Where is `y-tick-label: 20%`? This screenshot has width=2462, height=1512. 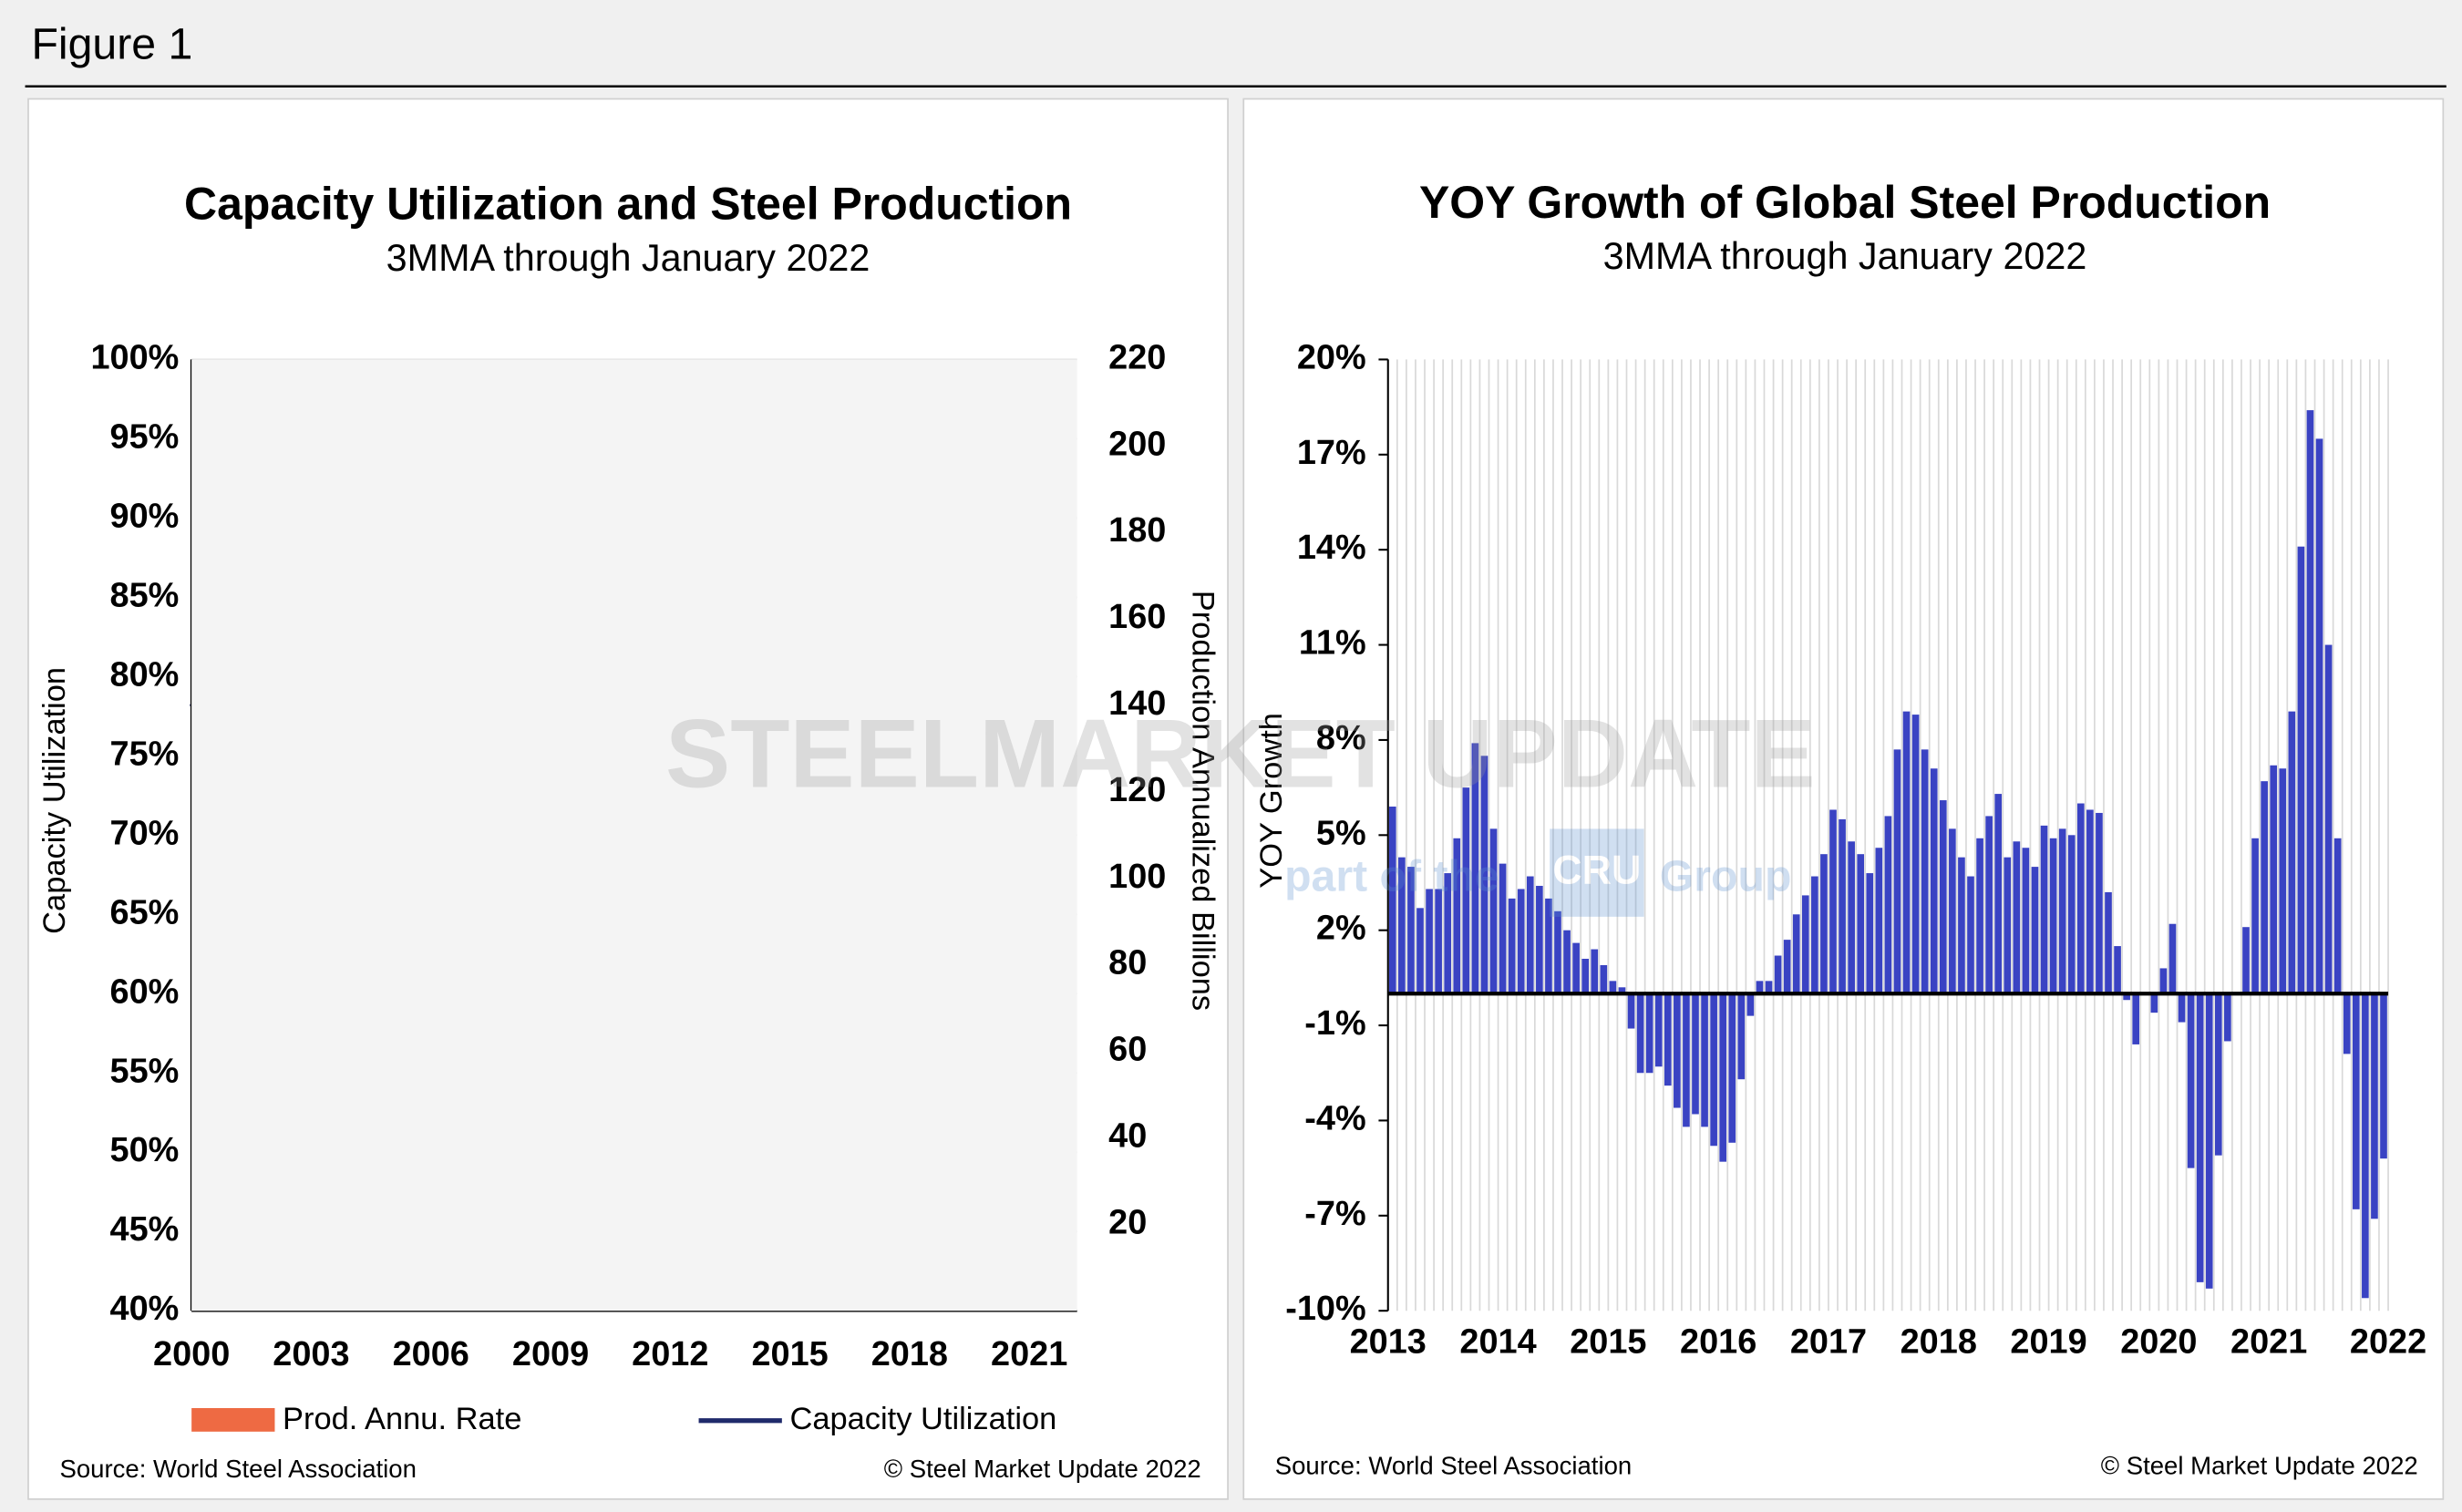 y-tick-label: 20% is located at coordinates (1331, 357).